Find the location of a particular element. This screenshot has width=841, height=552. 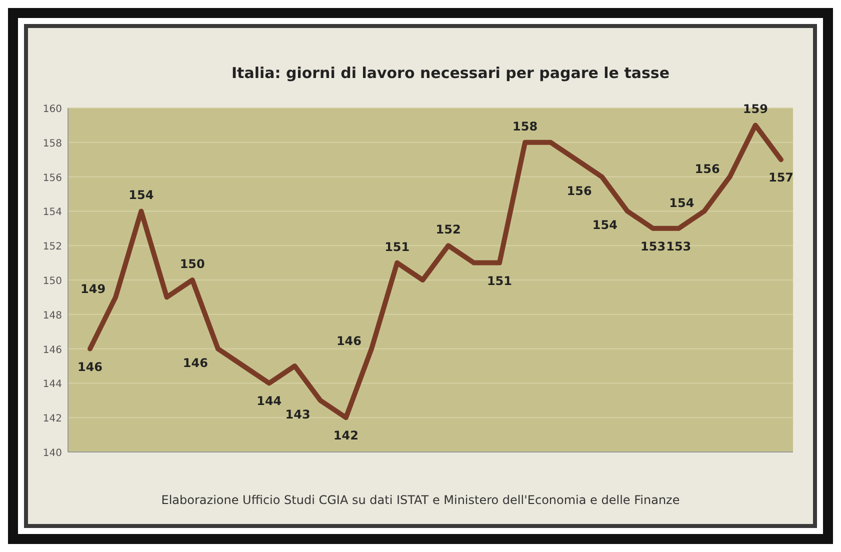

y-tick-label: 156 is located at coordinates (52, 178).